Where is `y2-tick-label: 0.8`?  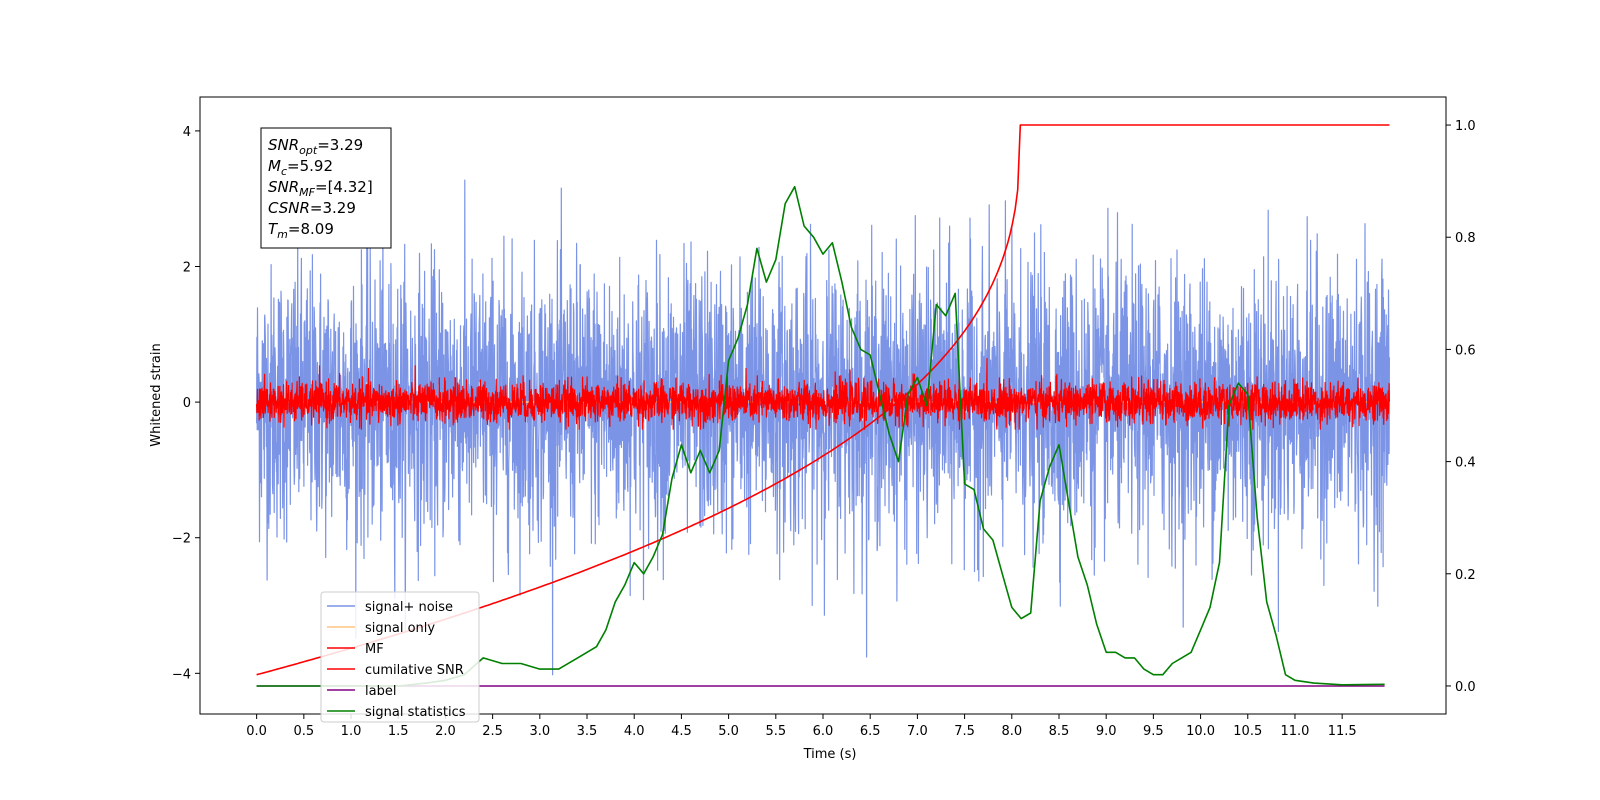
y2-tick-label: 0.8 is located at coordinates (1465, 238).